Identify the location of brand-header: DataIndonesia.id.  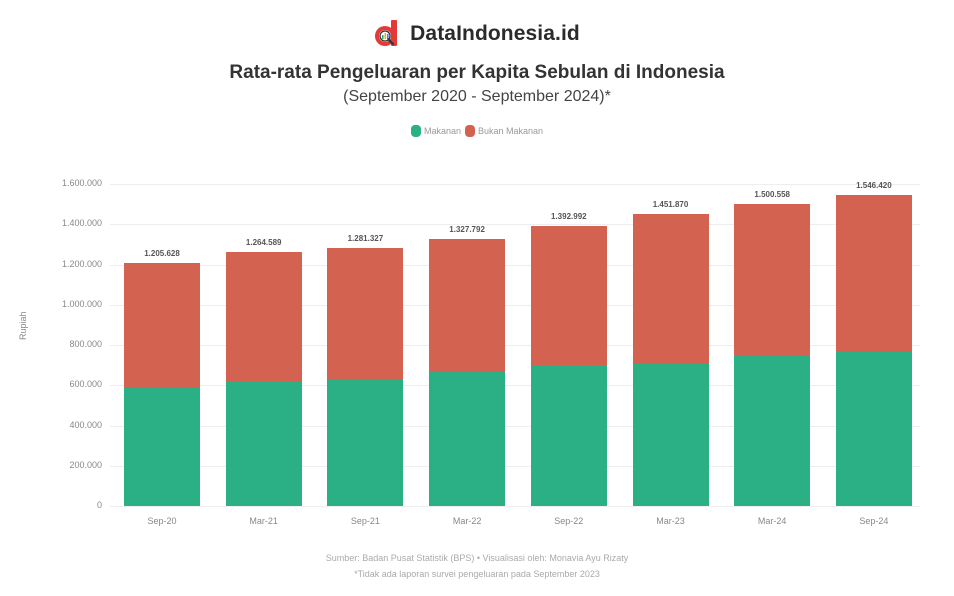
(477, 34).